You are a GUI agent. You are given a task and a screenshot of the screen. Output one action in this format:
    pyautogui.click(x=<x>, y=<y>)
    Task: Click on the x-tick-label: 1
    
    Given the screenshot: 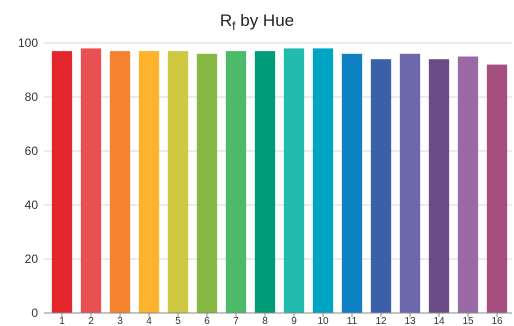 What is the action you would take?
    pyautogui.click(x=62, y=321)
    